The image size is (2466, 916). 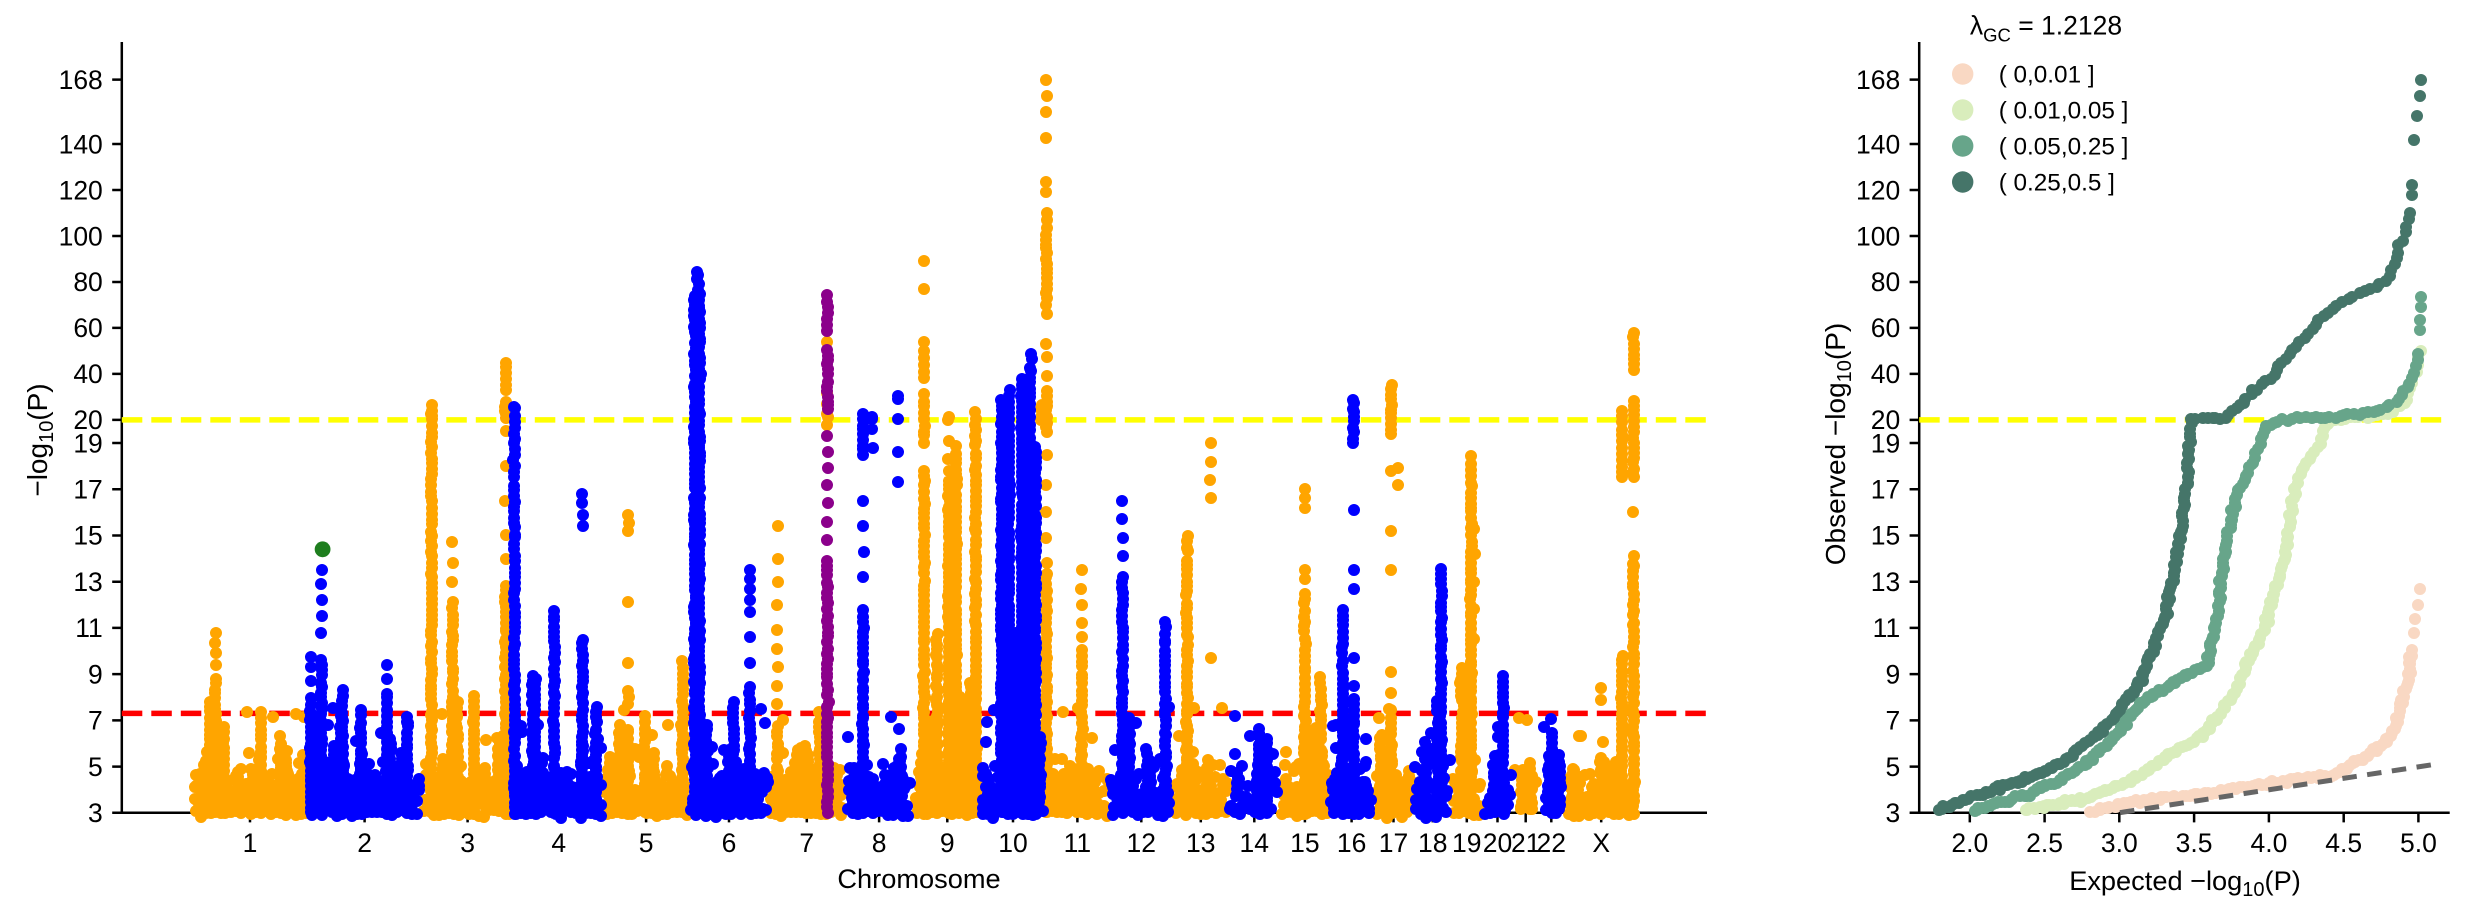 I want to click on svg-text: 2, so click(x=364, y=843).